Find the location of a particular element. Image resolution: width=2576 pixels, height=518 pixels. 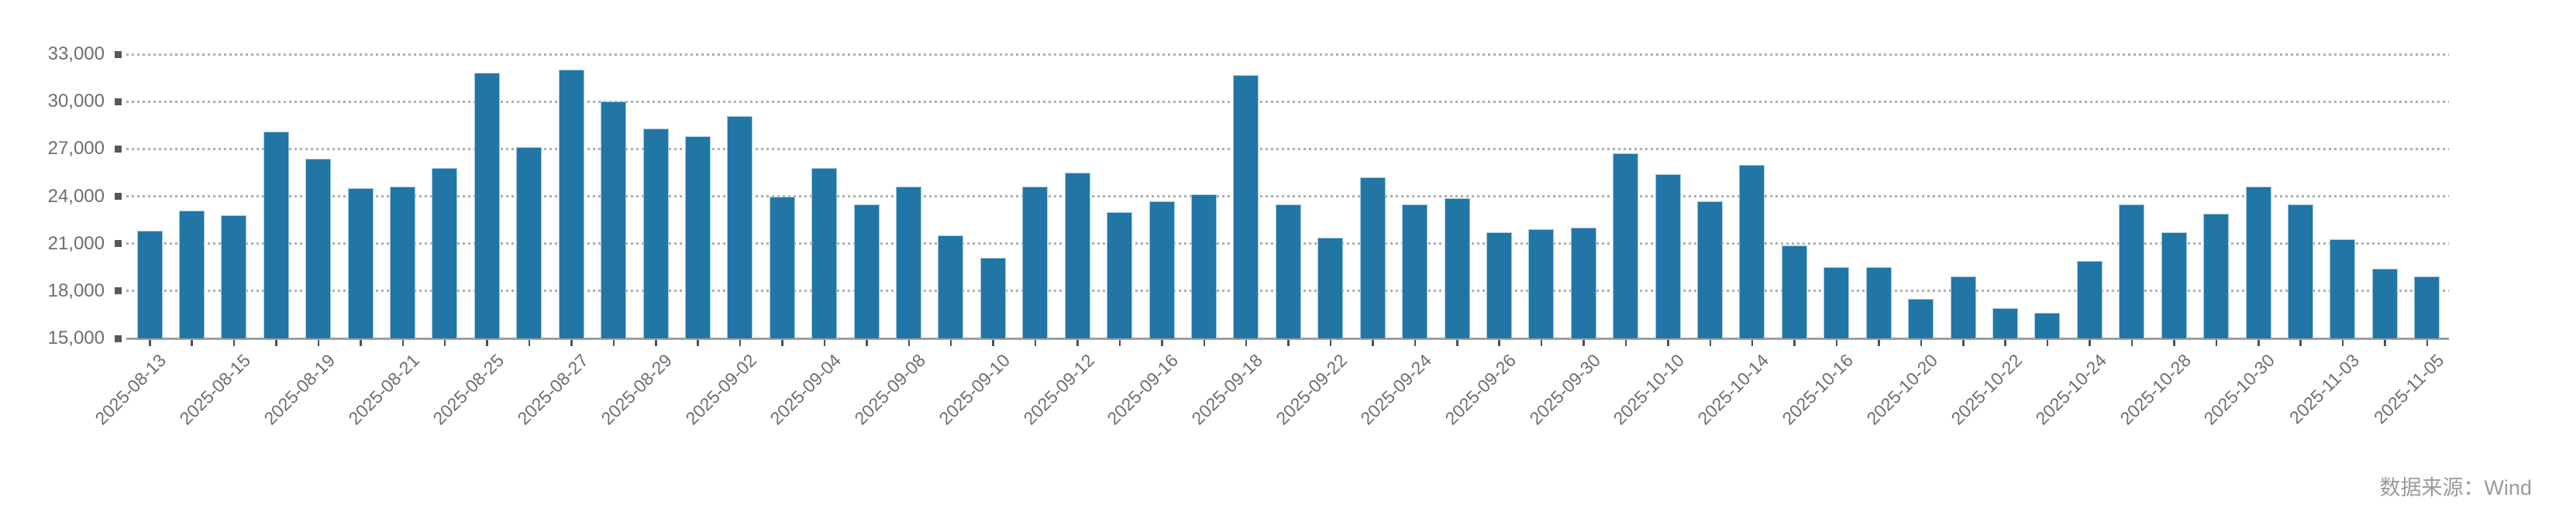

x-axis-tick-label: 2025-09-08 is located at coordinates (889, 389).